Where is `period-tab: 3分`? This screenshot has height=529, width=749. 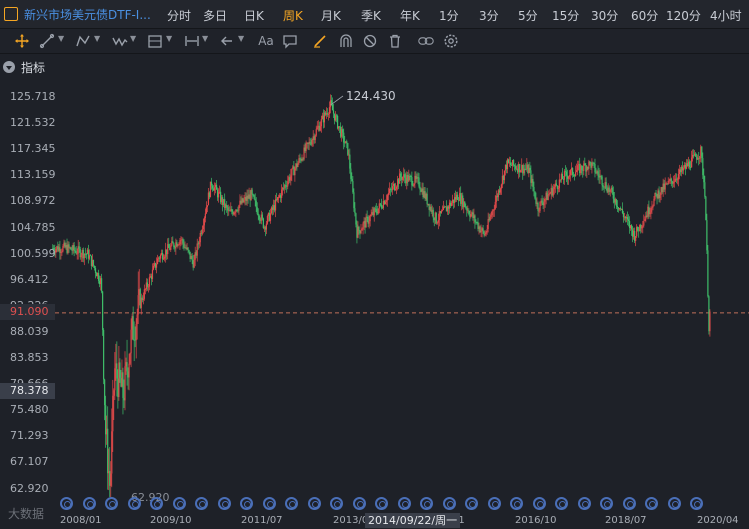
period-tab: 3分 is located at coordinates (489, 16).